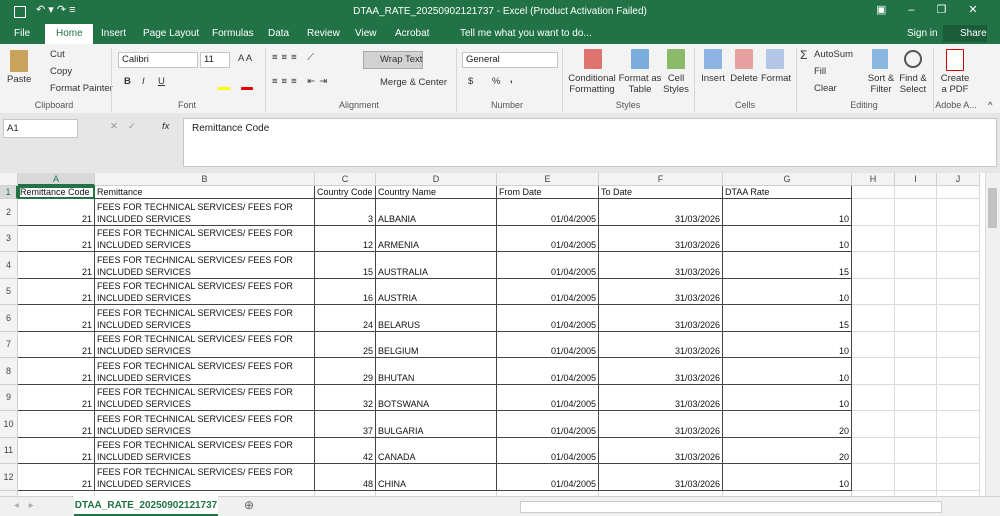  I want to click on number-format: General, so click(510, 60).